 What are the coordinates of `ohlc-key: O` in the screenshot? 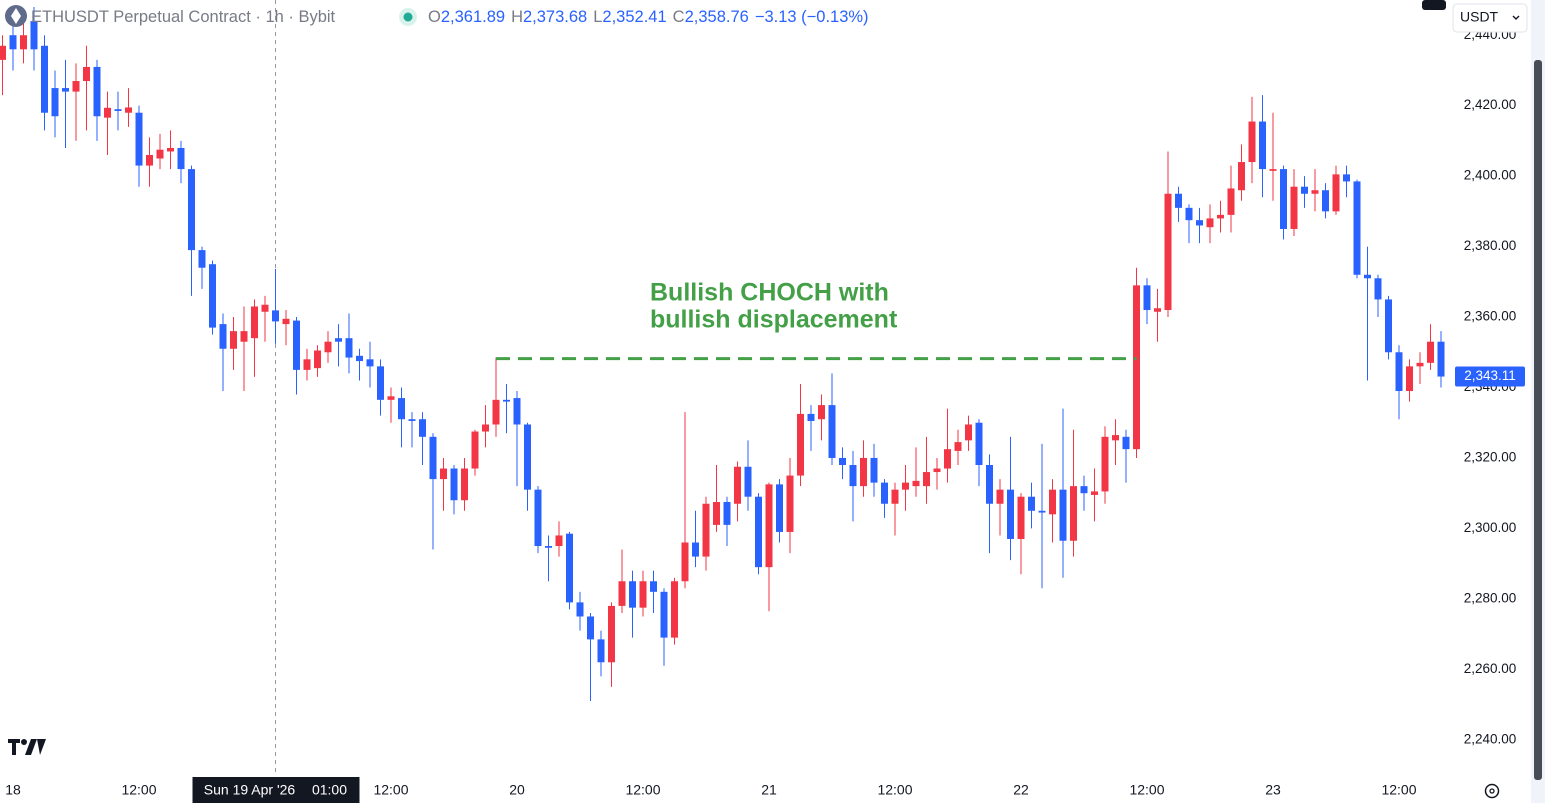 It's located at (434, 17).